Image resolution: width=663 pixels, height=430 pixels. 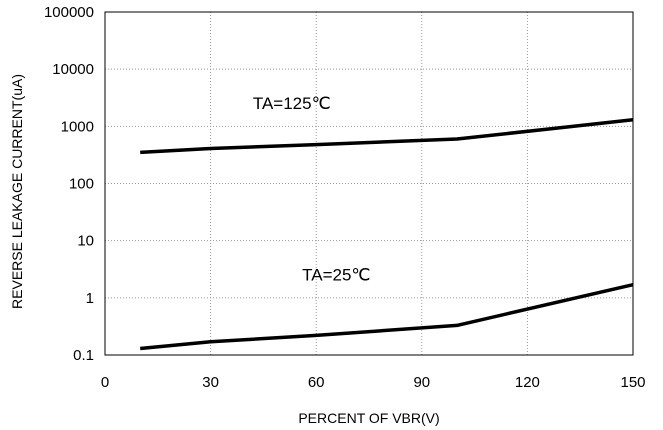 What do you see at coordinates (90, 298) in the screenshot?
I see `y-tick-label: 1` at bounding box center [90, 298].